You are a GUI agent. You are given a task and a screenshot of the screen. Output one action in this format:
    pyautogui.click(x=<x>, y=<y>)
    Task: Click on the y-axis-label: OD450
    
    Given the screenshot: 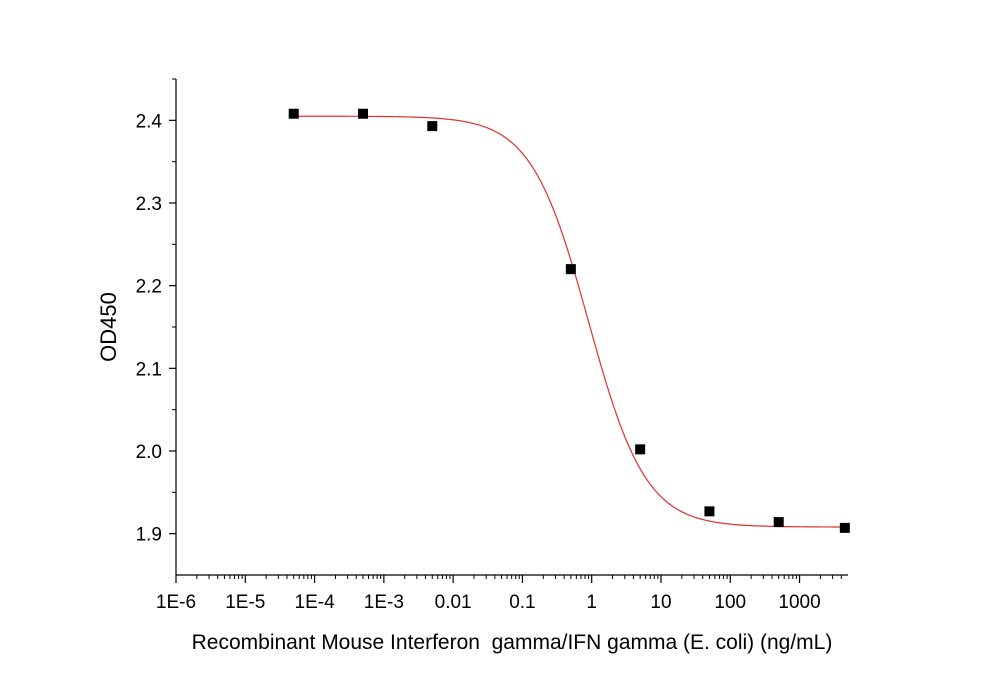 What is the action you would take?
    pyautogui.click(x=108, y=327)
    